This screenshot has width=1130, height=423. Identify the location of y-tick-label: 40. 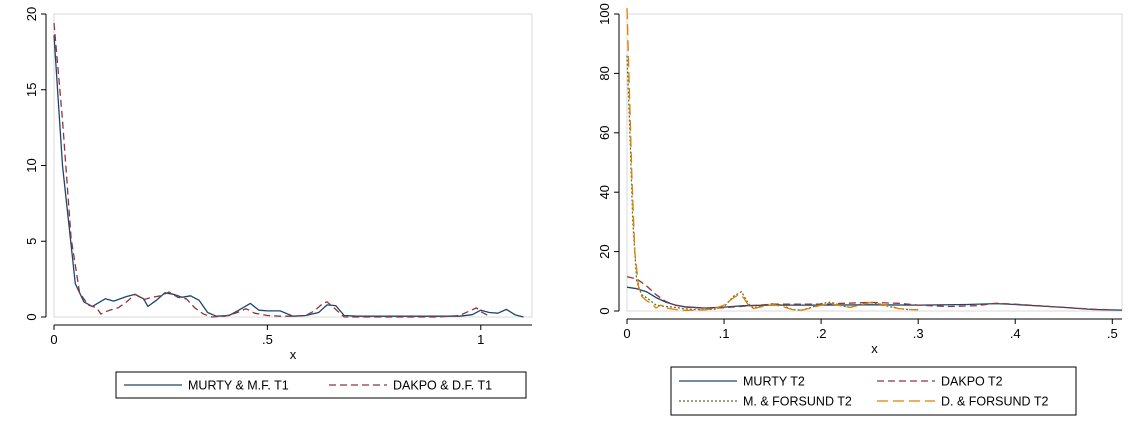
(604, 192).